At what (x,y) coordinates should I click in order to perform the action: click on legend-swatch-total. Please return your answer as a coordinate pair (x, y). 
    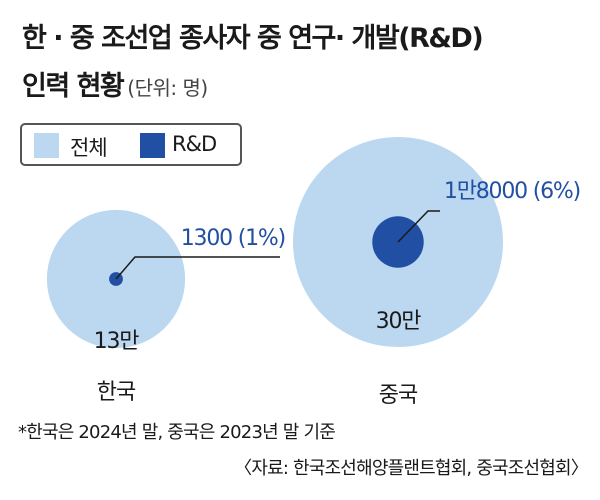
    Looking at the image, I should click on (46, 145).